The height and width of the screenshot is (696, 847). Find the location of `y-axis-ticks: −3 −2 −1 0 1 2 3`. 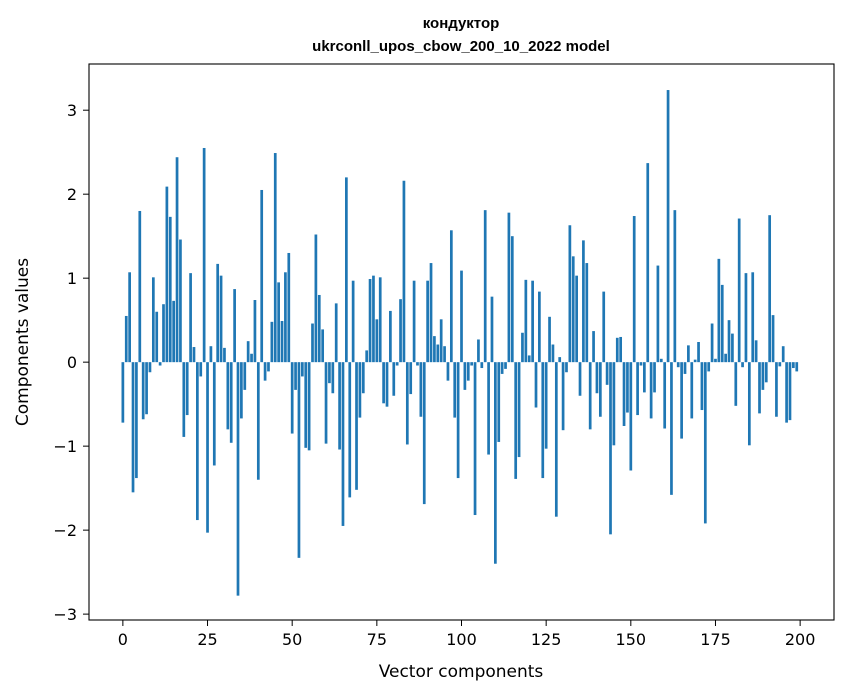

y-axis-ticks: −3 −2 −1 0 1 2 3 is located at coordinates (71, 362).